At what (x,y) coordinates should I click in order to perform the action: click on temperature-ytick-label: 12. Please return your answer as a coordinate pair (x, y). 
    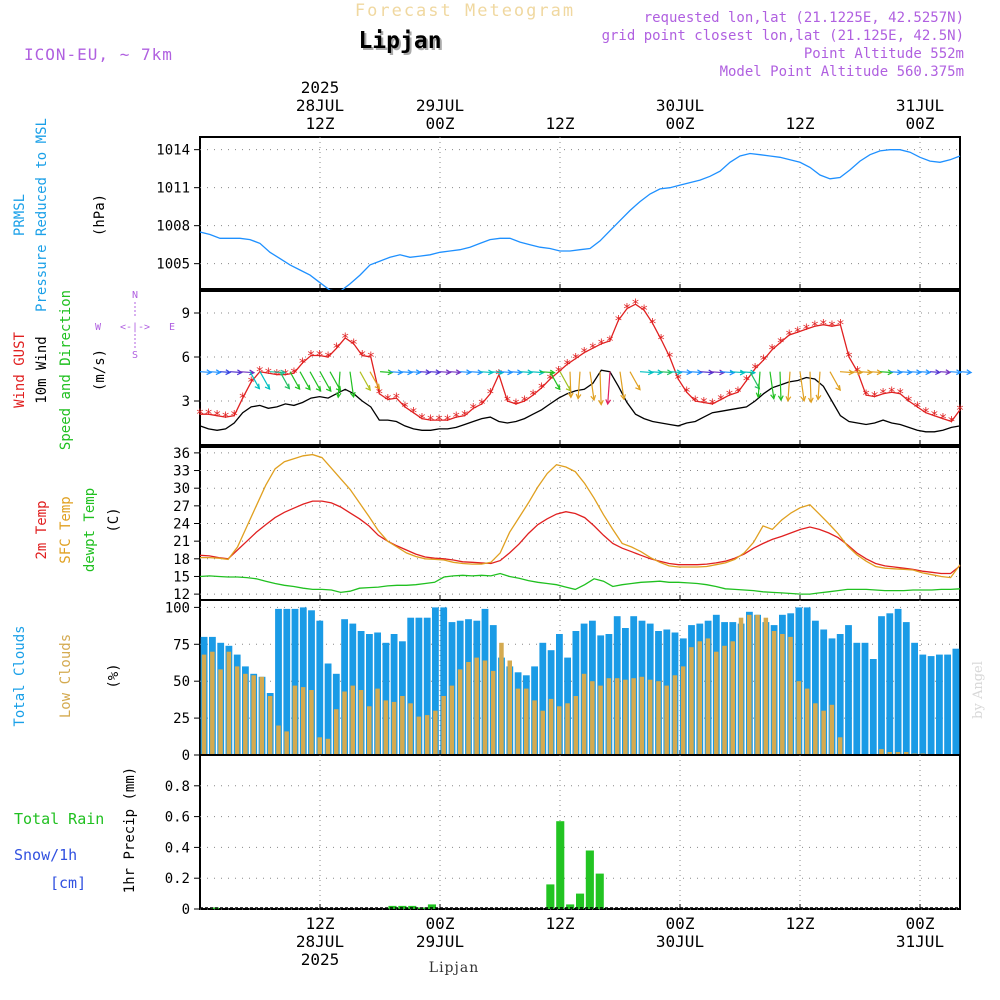
    Looking at the image, I should click on (181, 595).